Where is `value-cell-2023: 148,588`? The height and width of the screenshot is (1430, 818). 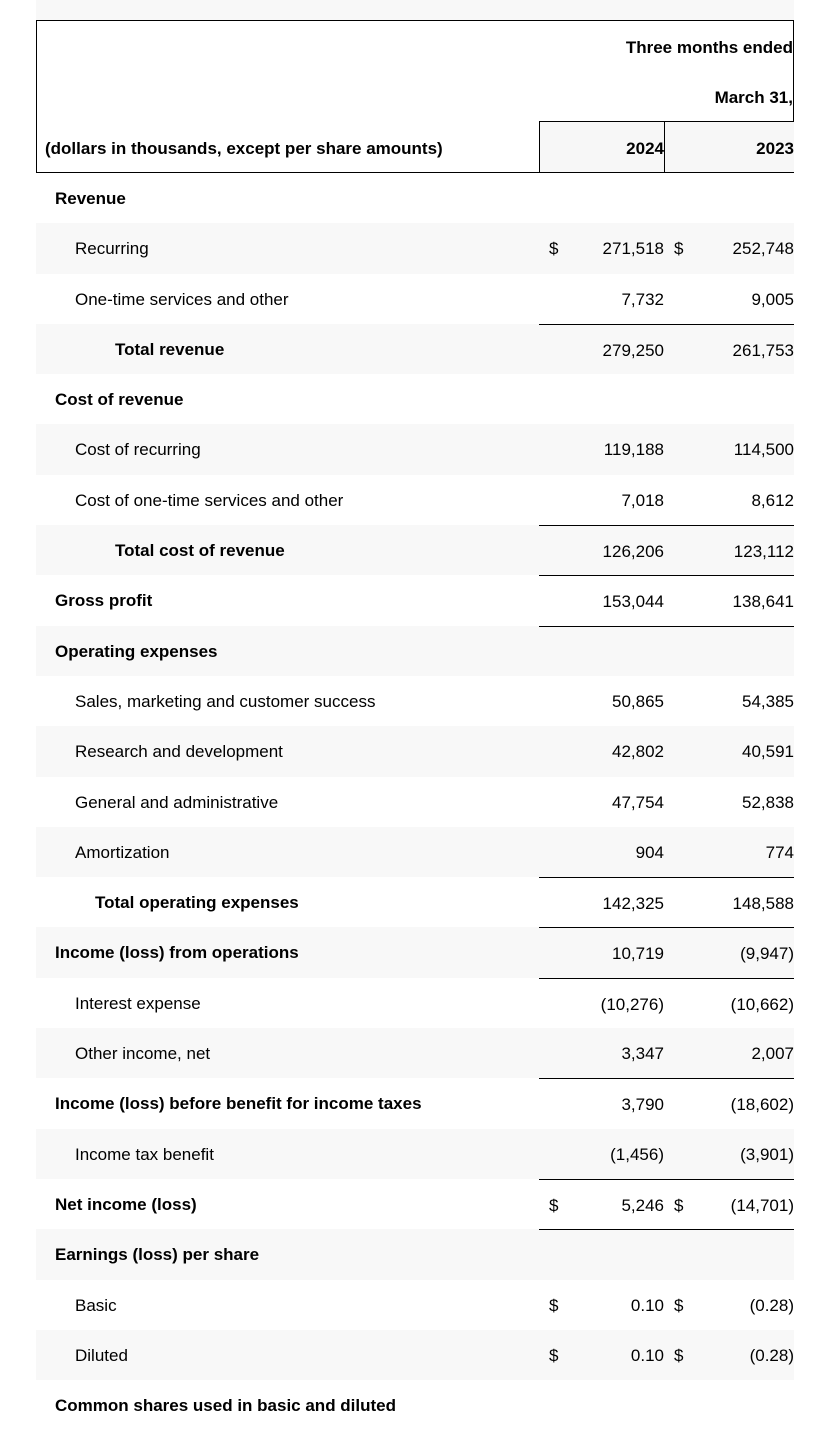 value-cell-2023: 148,588 is located at coordinates (729, 902).